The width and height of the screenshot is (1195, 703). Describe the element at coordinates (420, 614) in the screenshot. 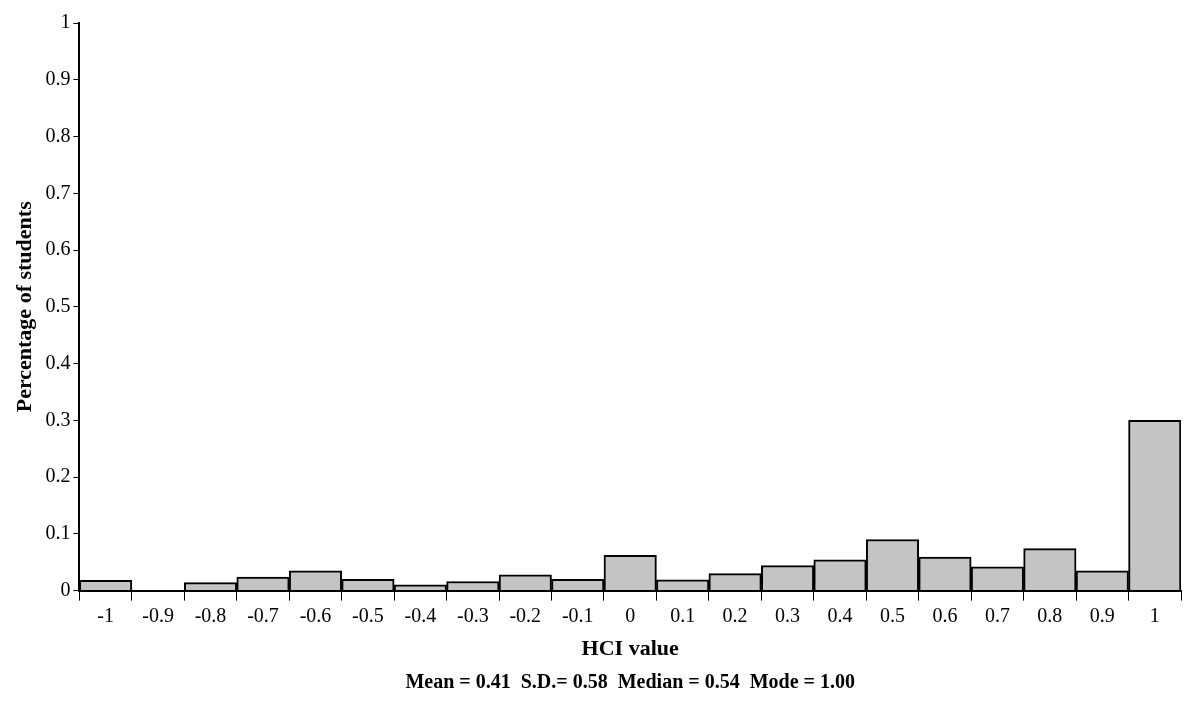

I see `x-tick-label: -0.4` at that location.